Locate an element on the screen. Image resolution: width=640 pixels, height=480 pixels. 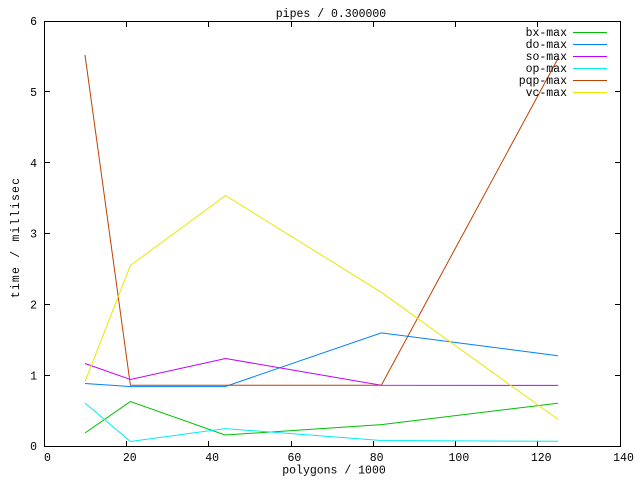
svg-text: 1 is located at coordinates (33, 376).